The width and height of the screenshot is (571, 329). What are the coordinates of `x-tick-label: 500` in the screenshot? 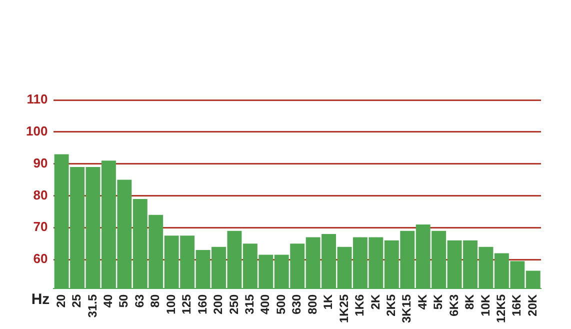 It's located at (281, 304).